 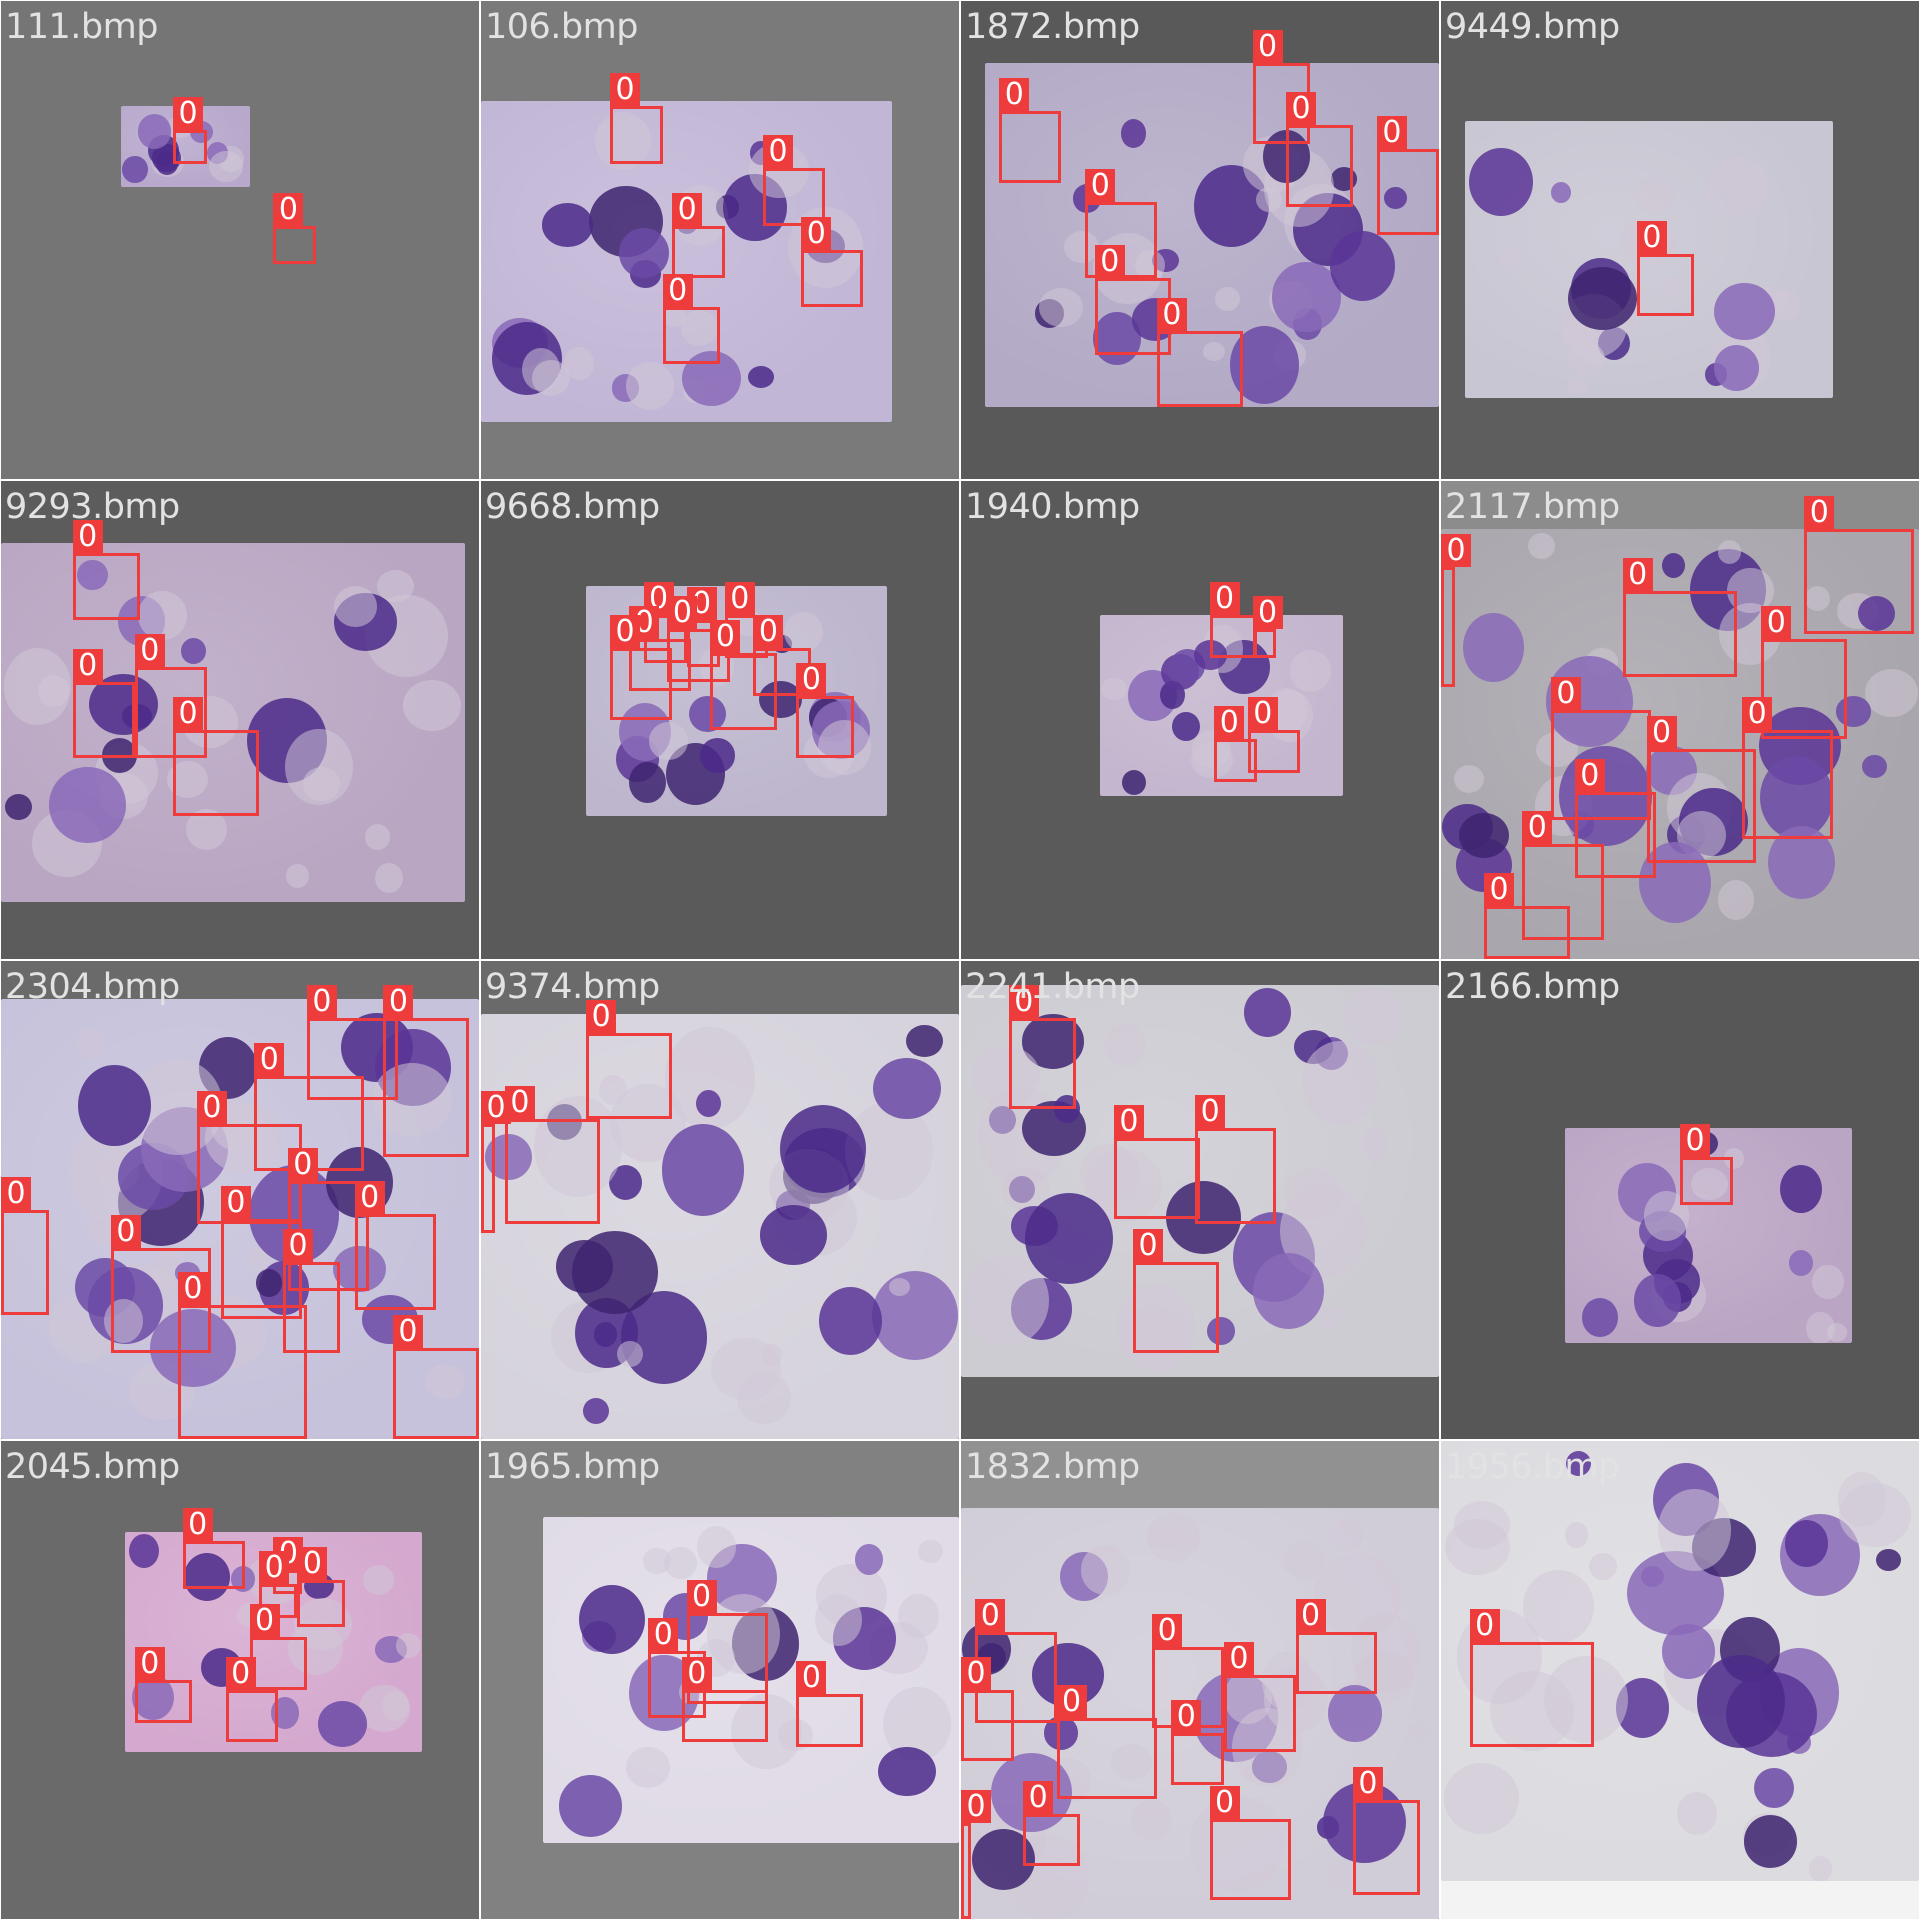 I want to click on tile-filename: 1940.bmp, so click(x=1052, y=507).